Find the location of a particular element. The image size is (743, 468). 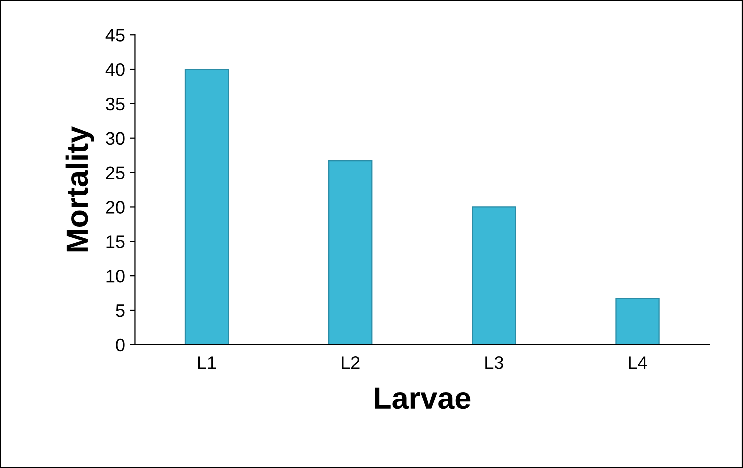

y-tick-label: 0 is located at coordinates (120, 345).